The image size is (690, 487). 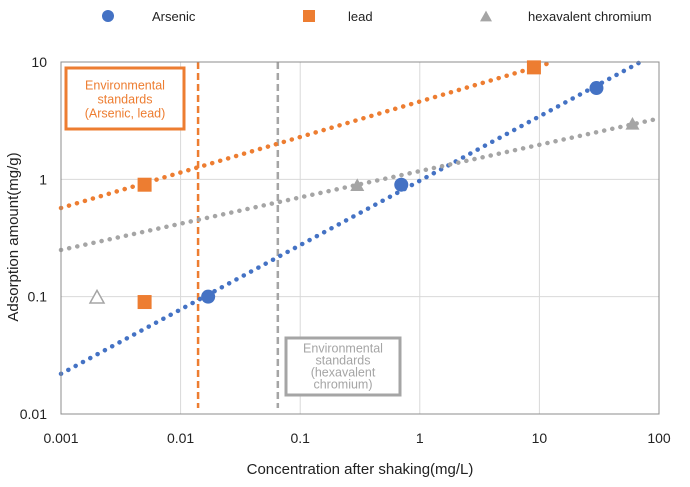 I want to click on legend-lead-label: lead, so click(x=360, y=16).